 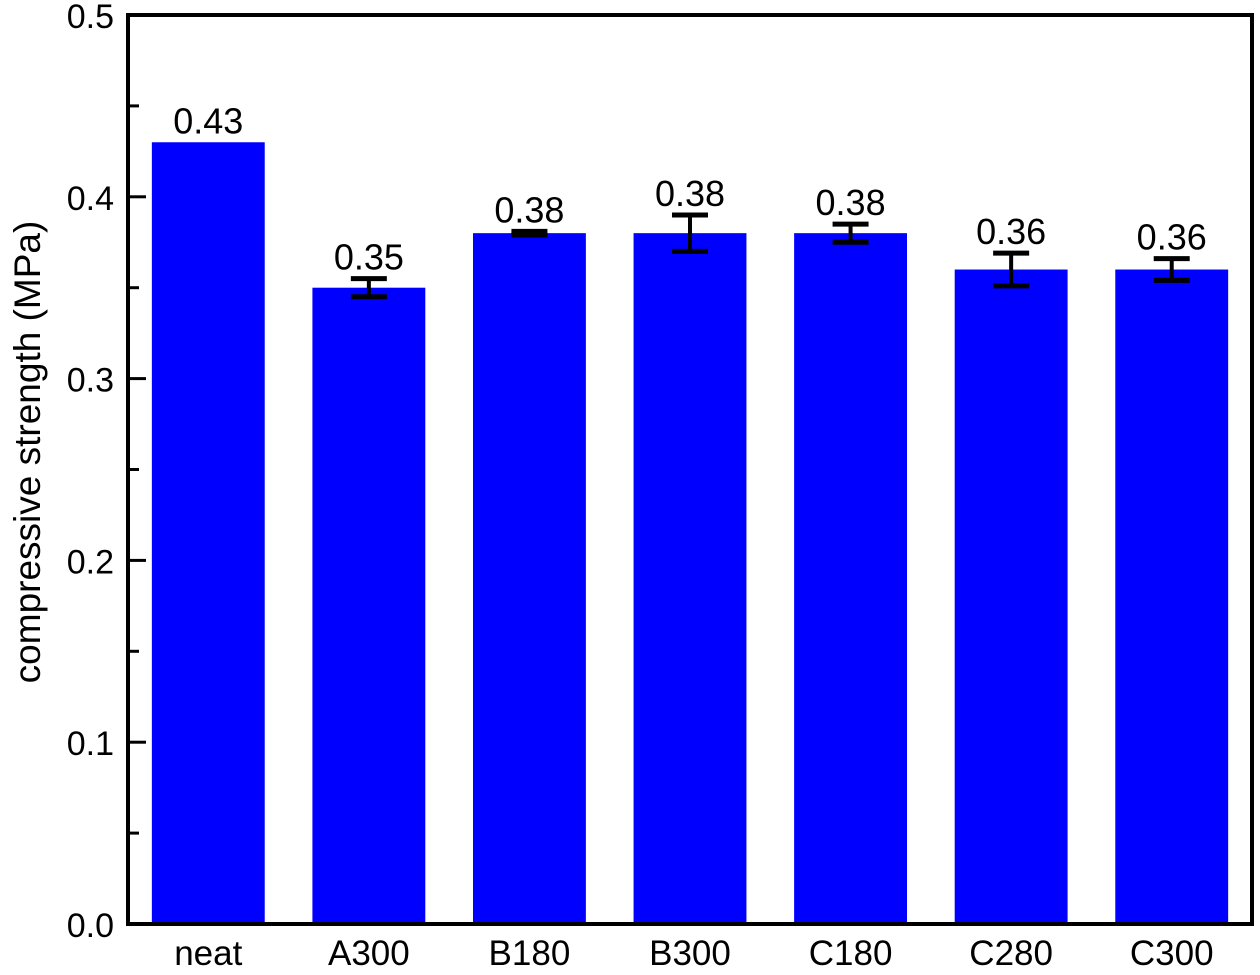 I want to click on x-tick-label-C180: C180, so click(x=851, y=953).